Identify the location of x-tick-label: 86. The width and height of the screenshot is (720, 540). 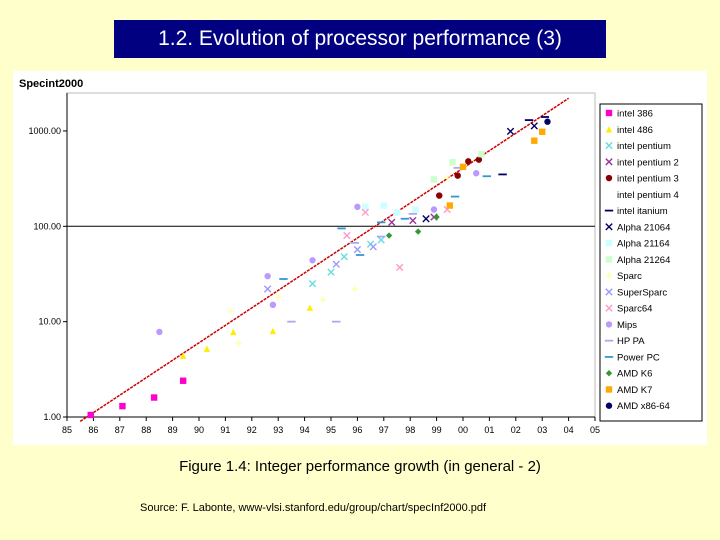
(93, 430).